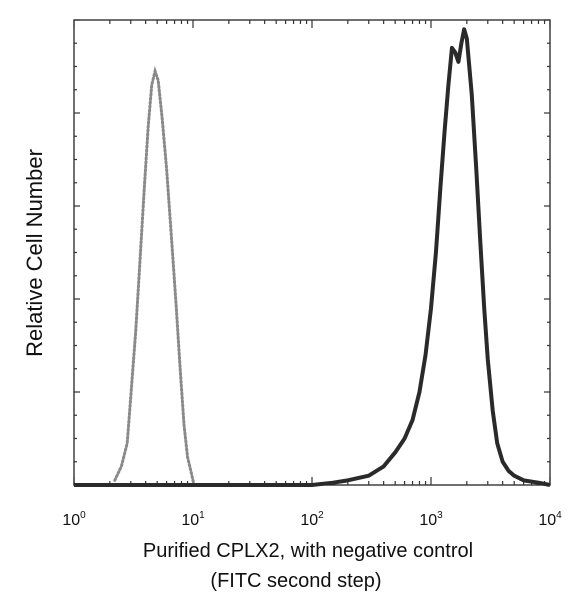 This screenshot has height=597, width=574. I want to click on x-tick-label-exponent: 2, so click(321, 515).